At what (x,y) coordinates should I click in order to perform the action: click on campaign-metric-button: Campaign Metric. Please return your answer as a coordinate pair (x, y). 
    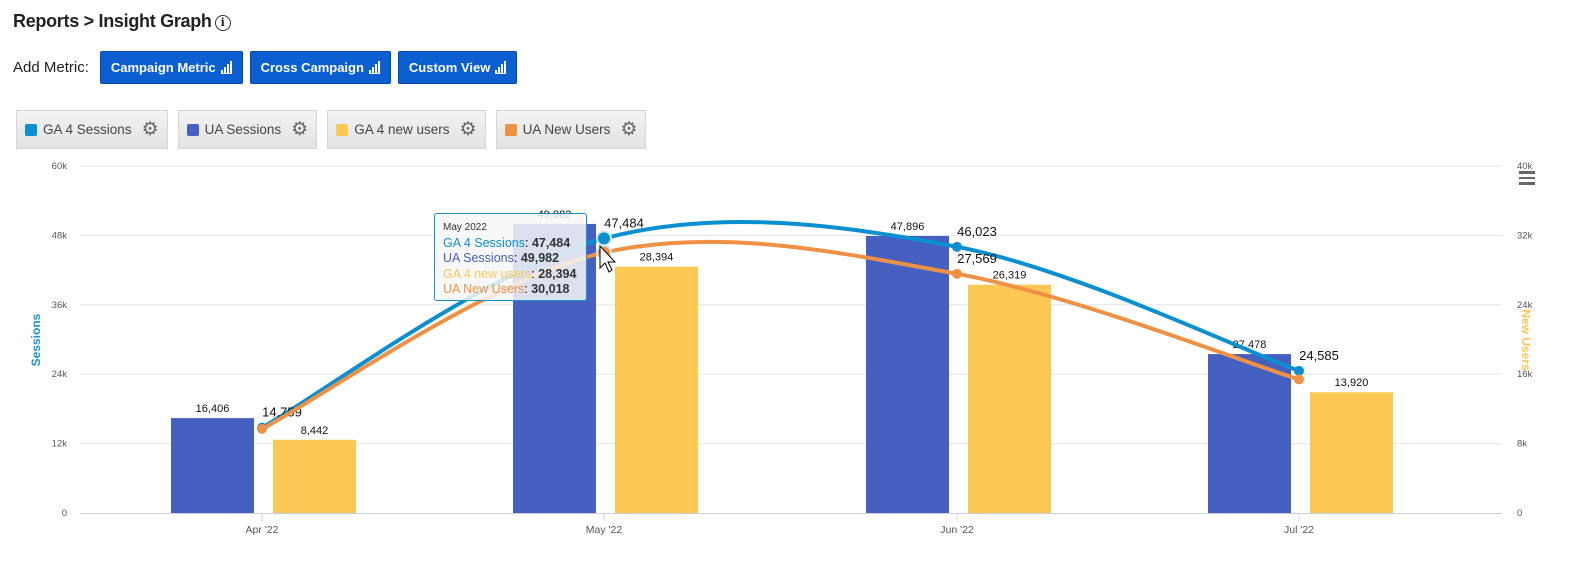
    Looking at the image, I should click on (171, 67).